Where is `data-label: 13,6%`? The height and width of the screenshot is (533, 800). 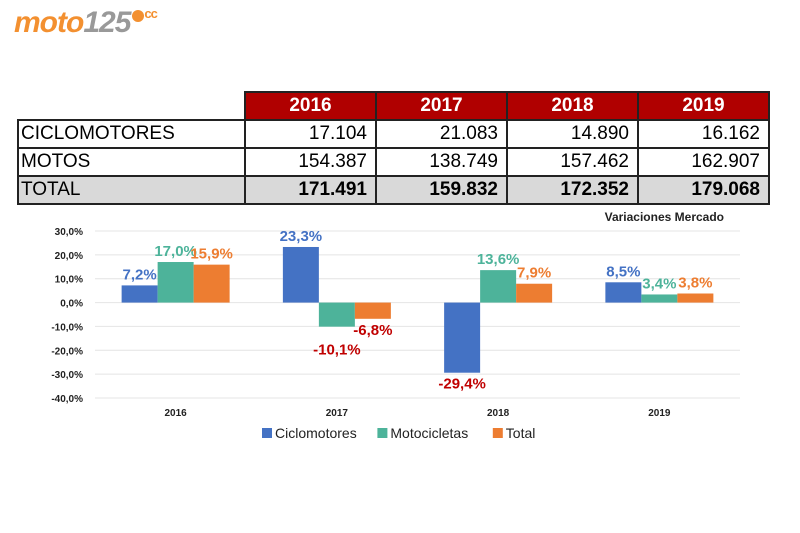 data-label: 13,6% is located at coordinates (498, 259).